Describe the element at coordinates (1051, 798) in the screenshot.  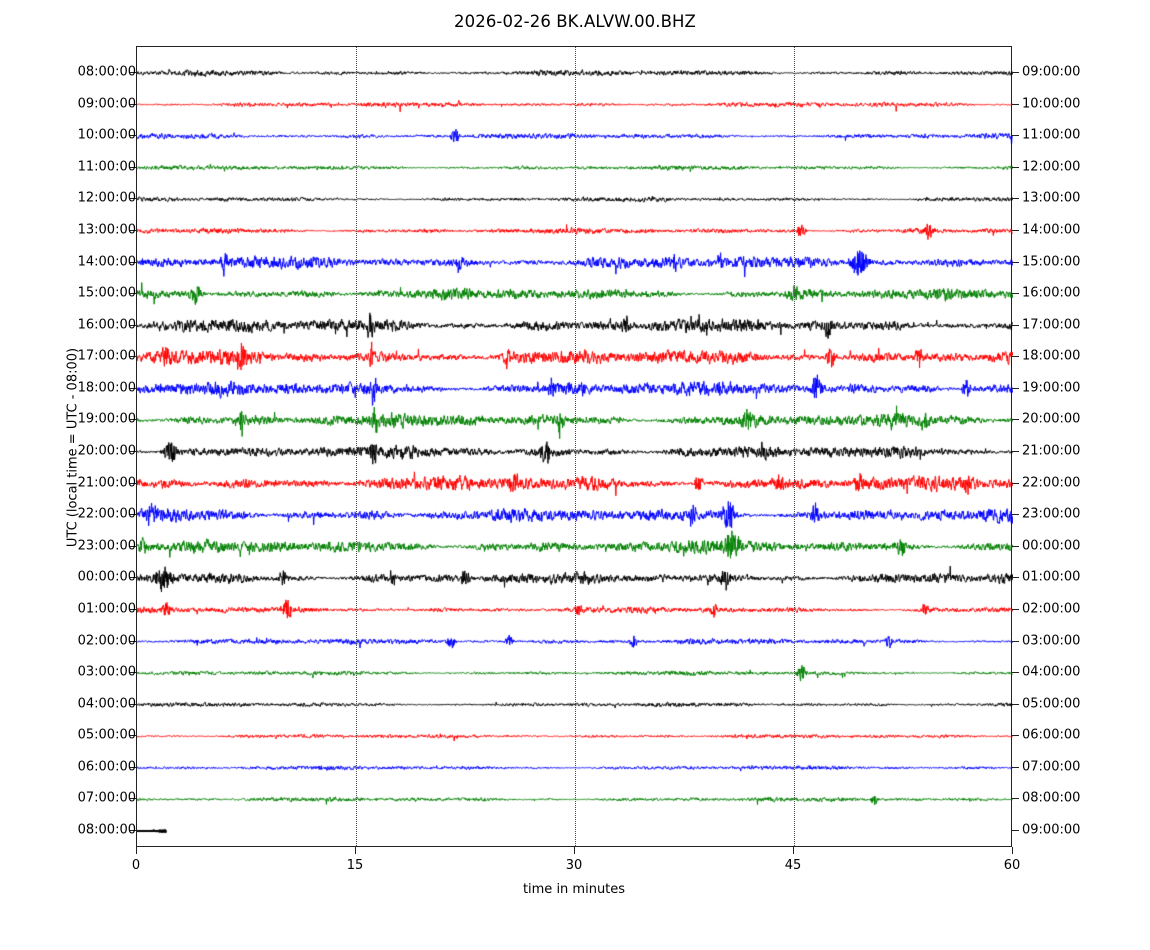
I see `y-tick-label-right: 08:00:00` at that location.